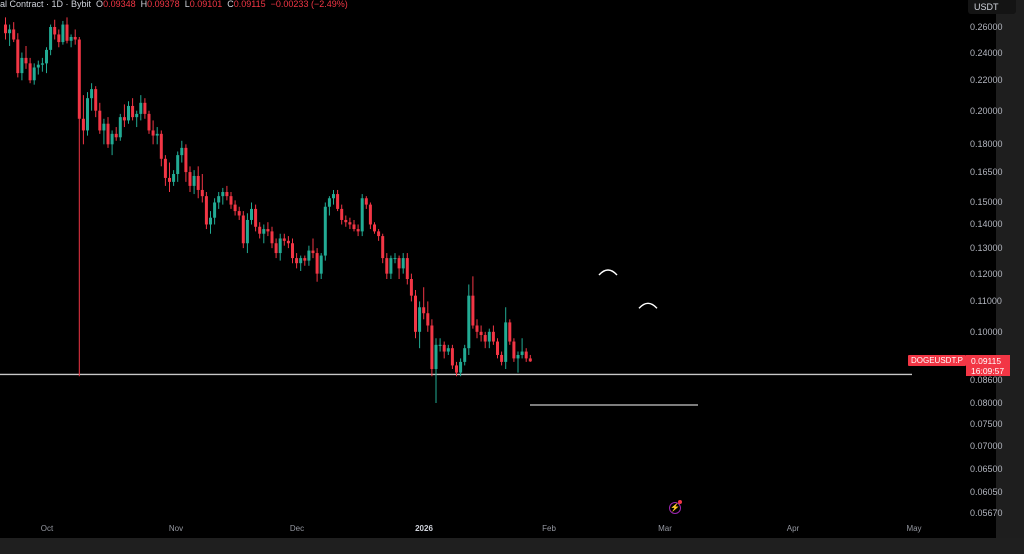 This screenshot has width=1024, height=554. Describe the element at coordinates (608, 272) in the screenshot. I see `arc-annotation` at that location.